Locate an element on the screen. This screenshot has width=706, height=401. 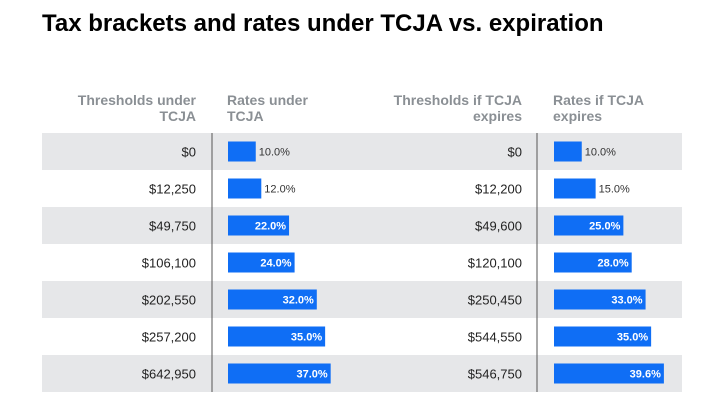
threshold-label: $642,950 is located at coordinates (169, 374).